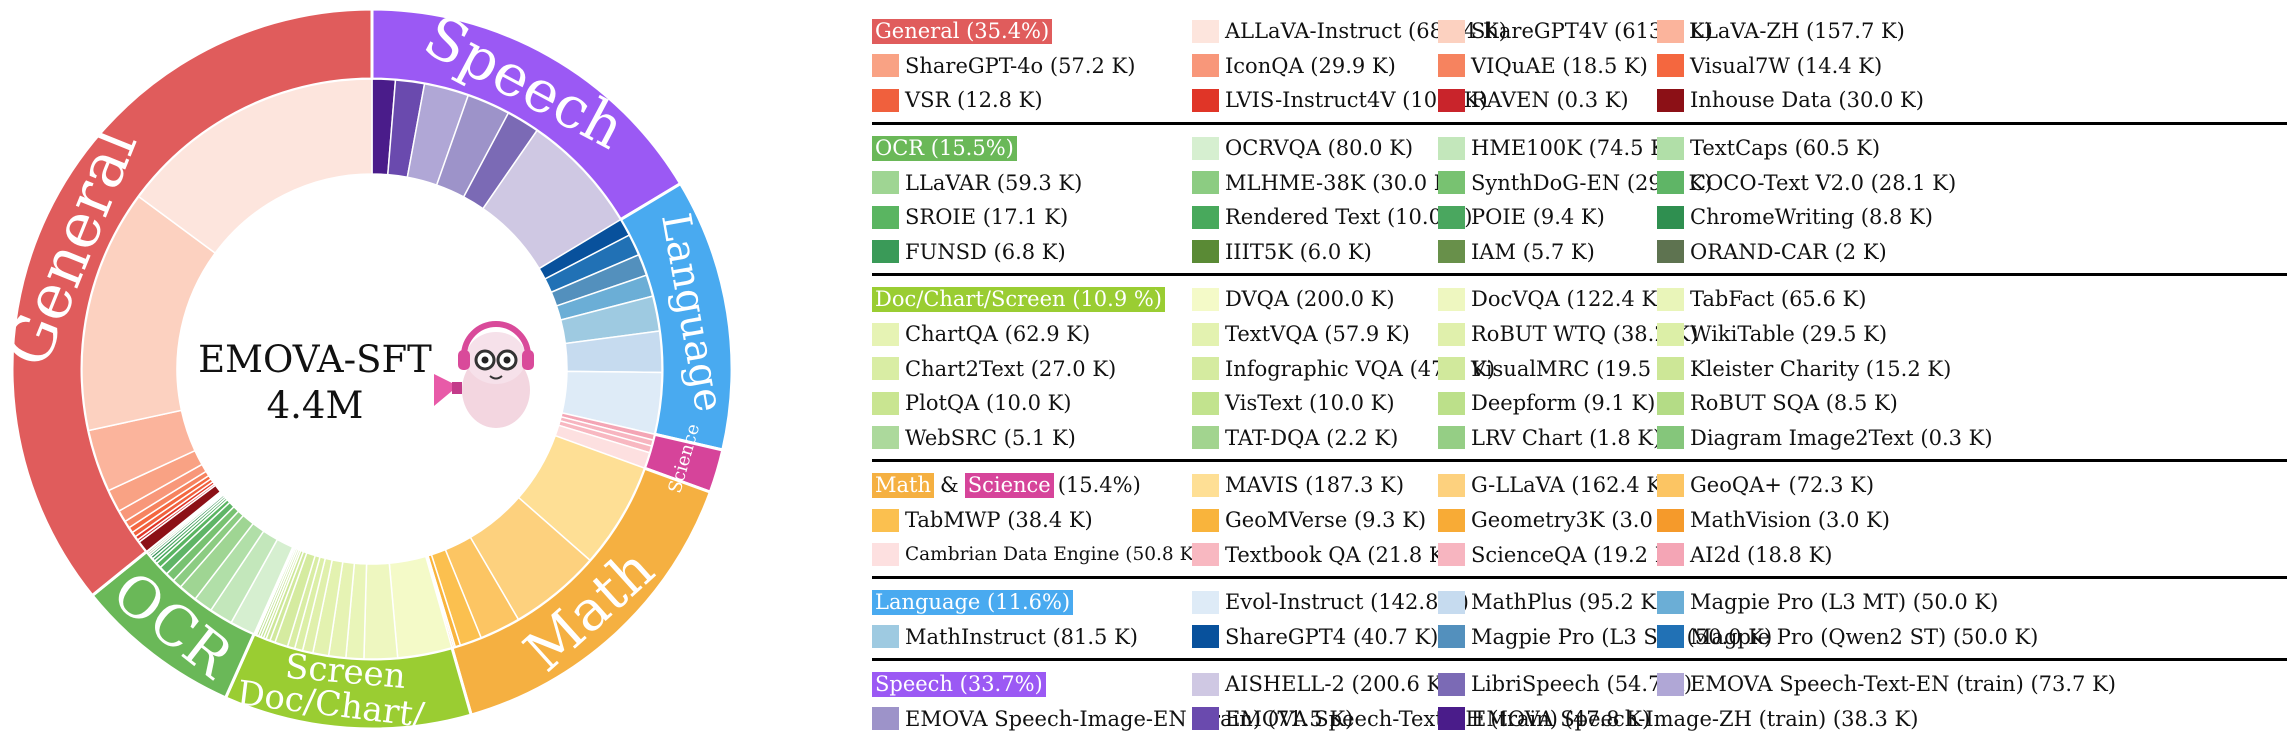 The height and width of the screenshot is (739, 2292). Describe the element at coordinates (1560, 520) in the screenshot. I see `legend-entry: Geometry3K (3.0 K)` at that location.